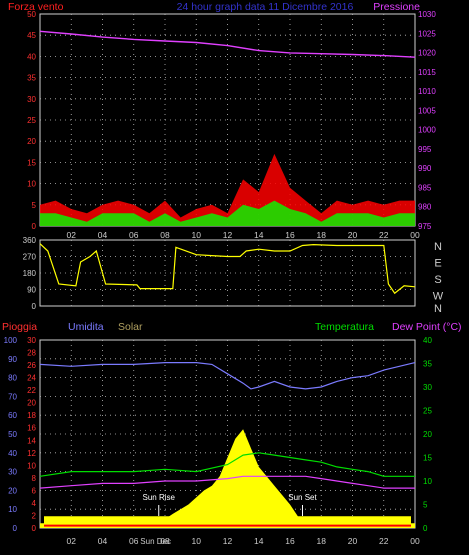 This screenshot has width=469, height=555. What do you see at coordinates (396, 7) in the screenshot?
I see `right-axis-label: Pressione` at bounding box center [396, 7].